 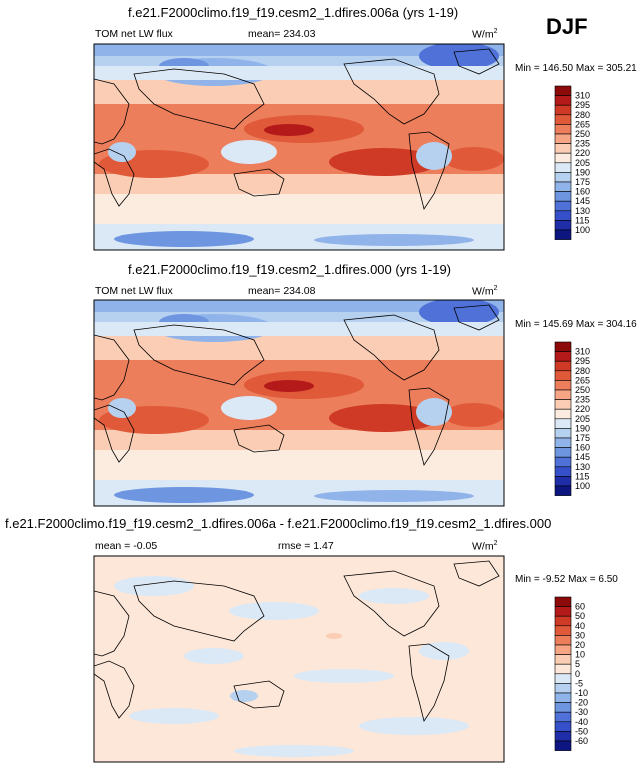 What do you see at coordinates (299, 50) in the screenshot?
I see `panel1-band-north` at bounding box center [299, 50].